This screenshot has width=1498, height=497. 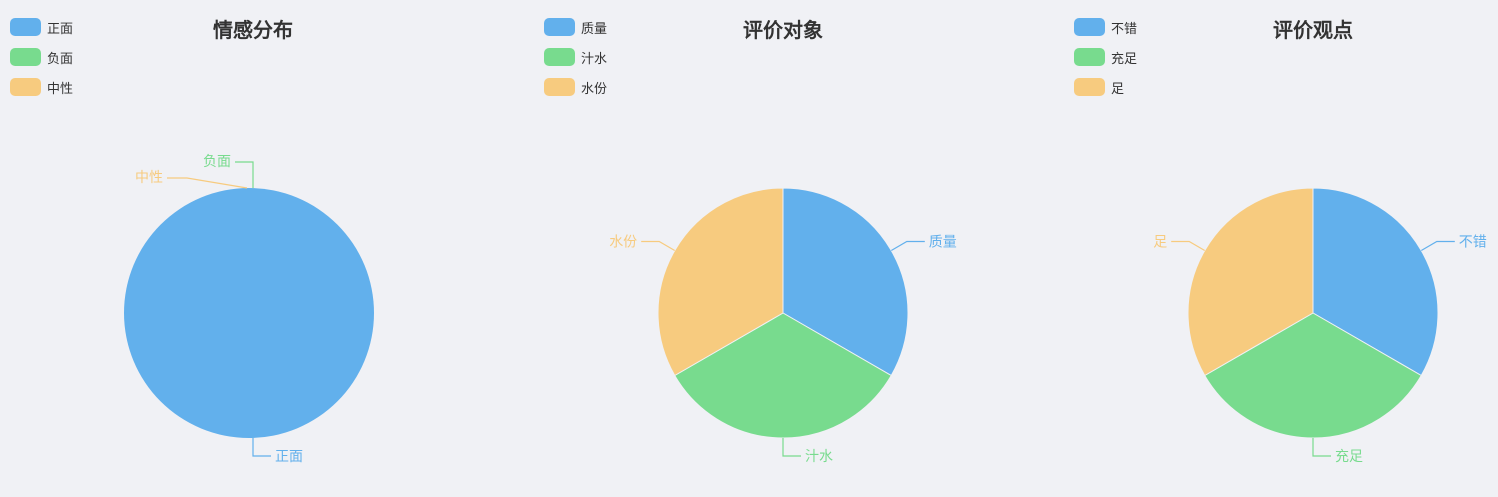 What do you see at coordinates (41, 87) in the screenshot?
I see `legend-item: 中性` at bounding box center [41, 87].